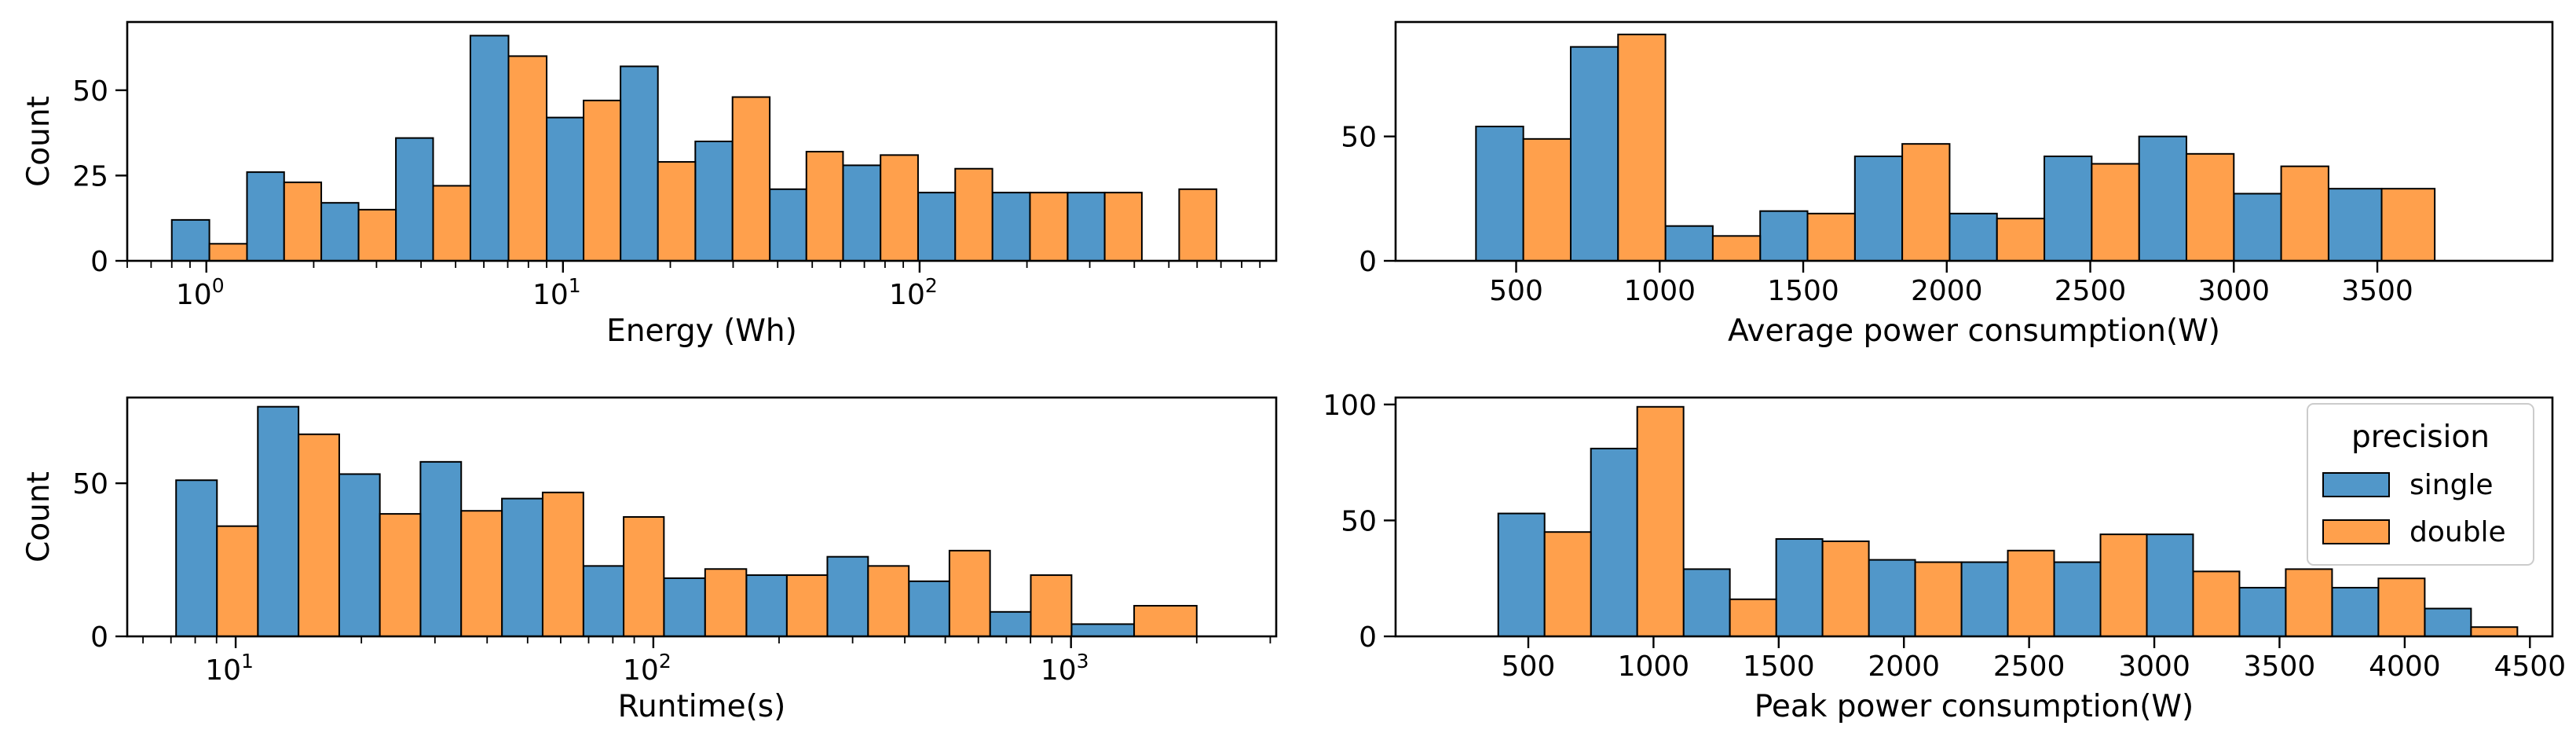 This screenshot has height=744, width=2576. Describe the element at coordinates (702, 331) in the screenshot. I see `x-axis-label-energy: Energy (Wh)` at that location.